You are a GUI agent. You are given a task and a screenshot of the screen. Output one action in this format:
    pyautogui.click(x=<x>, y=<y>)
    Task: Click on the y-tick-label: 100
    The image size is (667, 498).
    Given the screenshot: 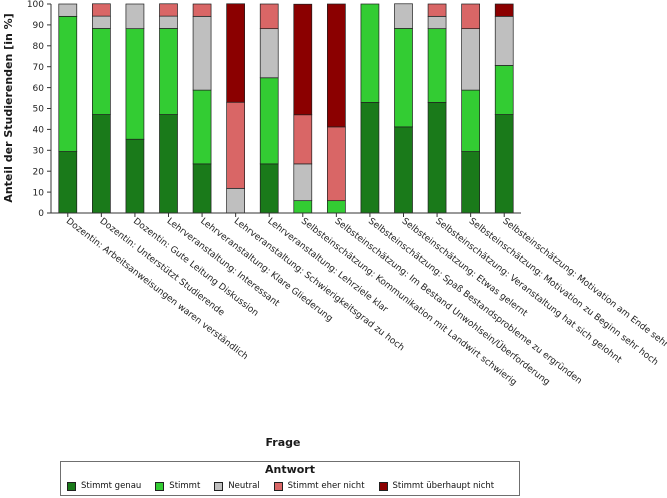 What is the action you would take?
    pyautogui.click(x=35, y=5)
    